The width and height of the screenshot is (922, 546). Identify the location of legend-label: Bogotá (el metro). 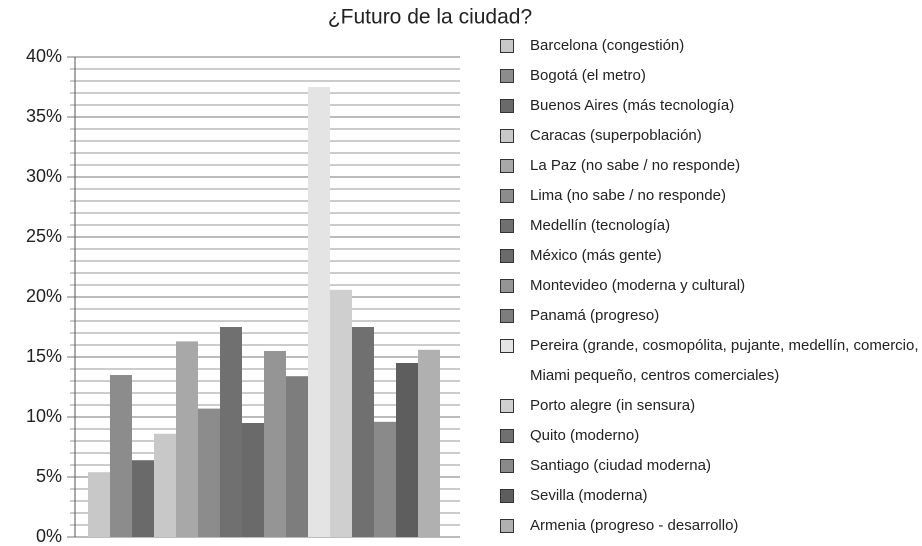
(588, 75).